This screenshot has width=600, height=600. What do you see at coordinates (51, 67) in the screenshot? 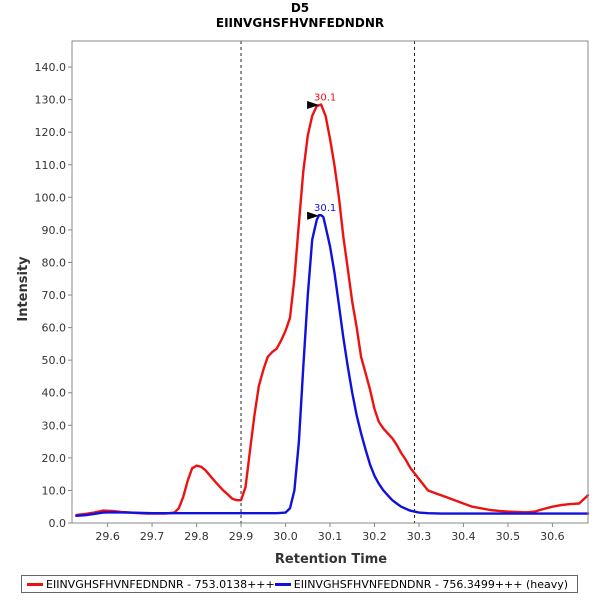
I see `y-tick-label: 140.0` at bounding box center [51, 67].